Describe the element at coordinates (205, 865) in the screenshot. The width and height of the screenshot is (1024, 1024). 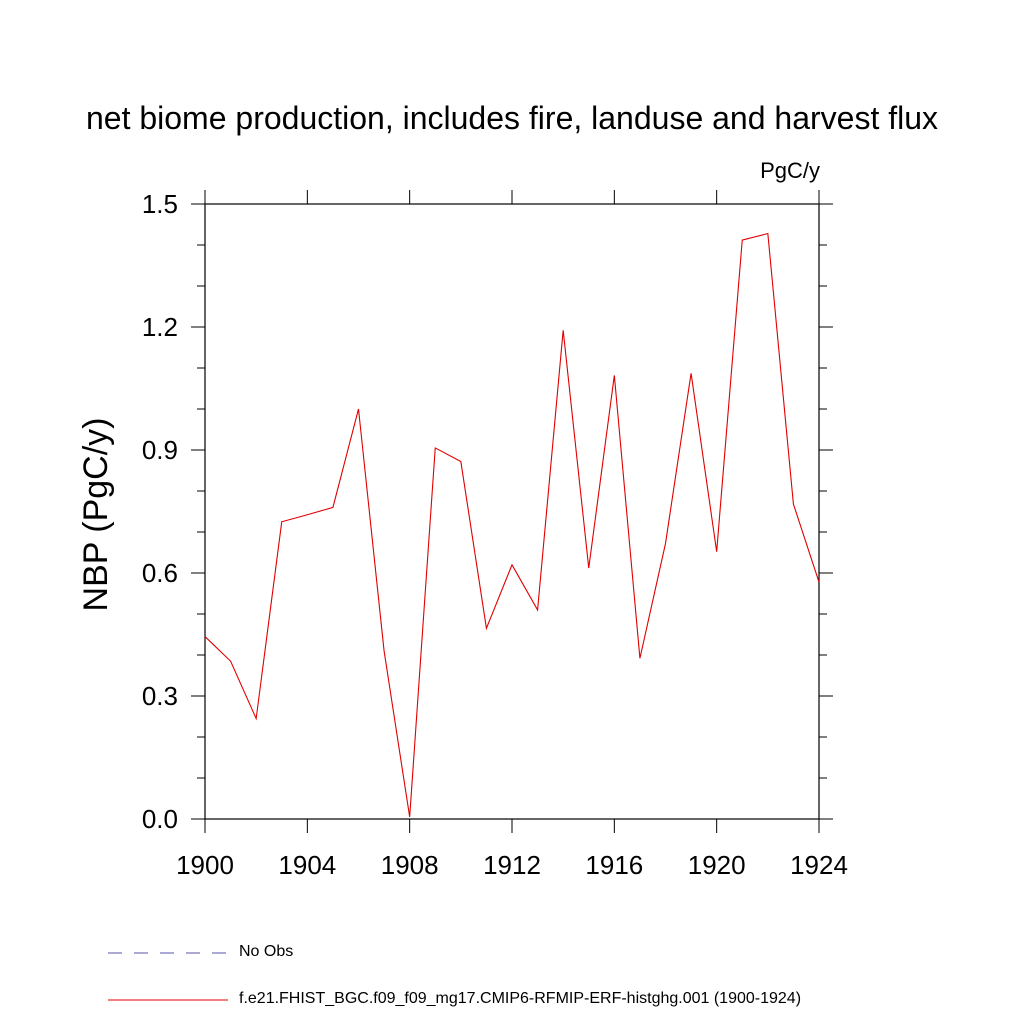
I see `x-tick-label: 1900` at that location.